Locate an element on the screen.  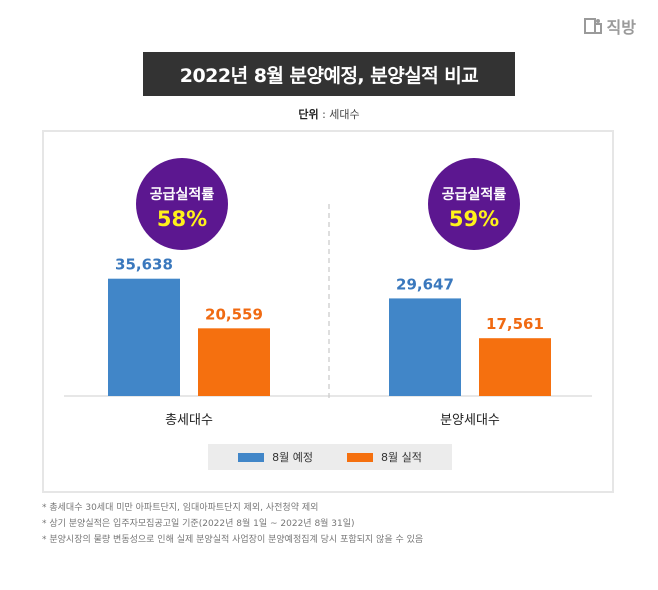
data-label: 17,561 is located at coordinates (515, 324).